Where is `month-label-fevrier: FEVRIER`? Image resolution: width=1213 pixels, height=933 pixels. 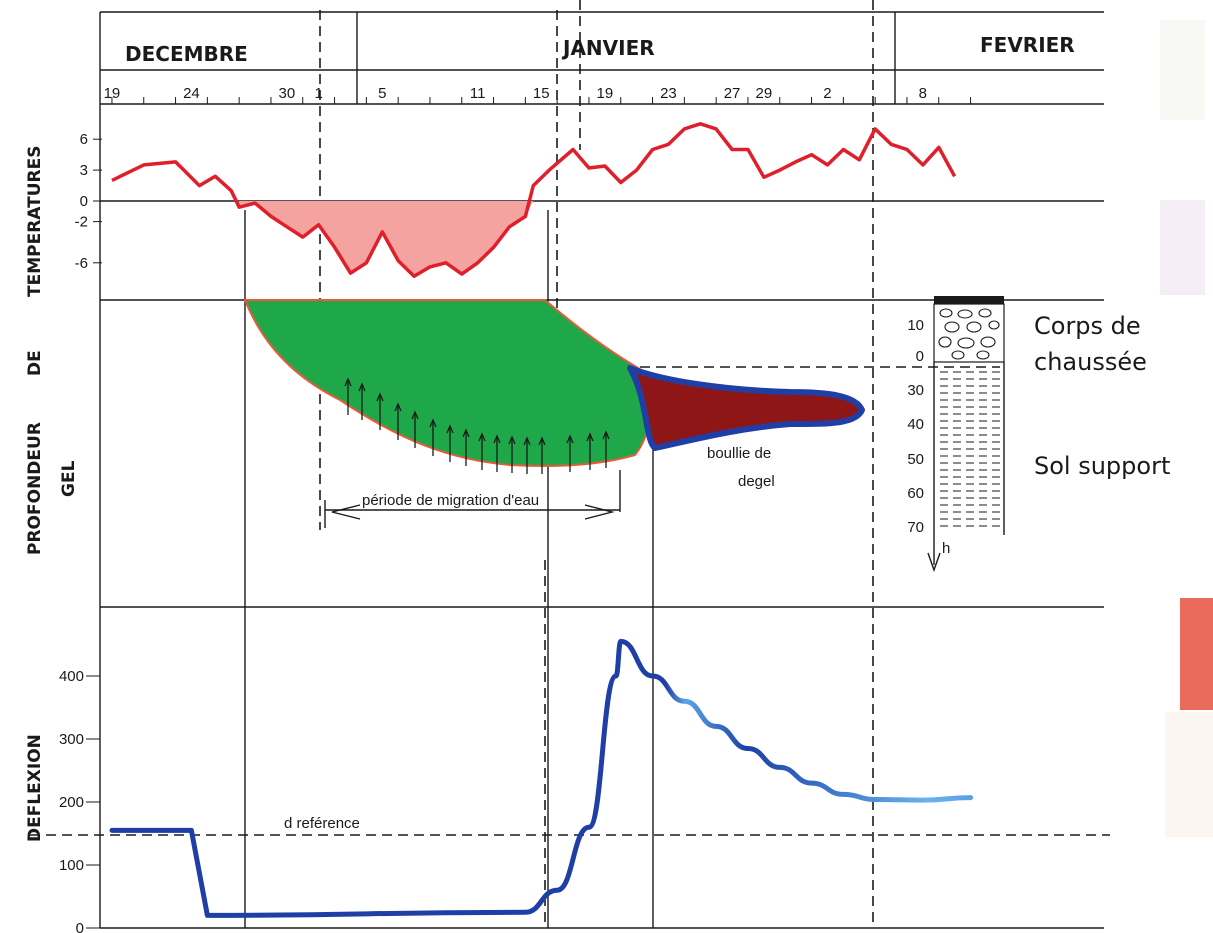
month-label-fevrier: FEVRIER is located at coordinates (1027, 45).